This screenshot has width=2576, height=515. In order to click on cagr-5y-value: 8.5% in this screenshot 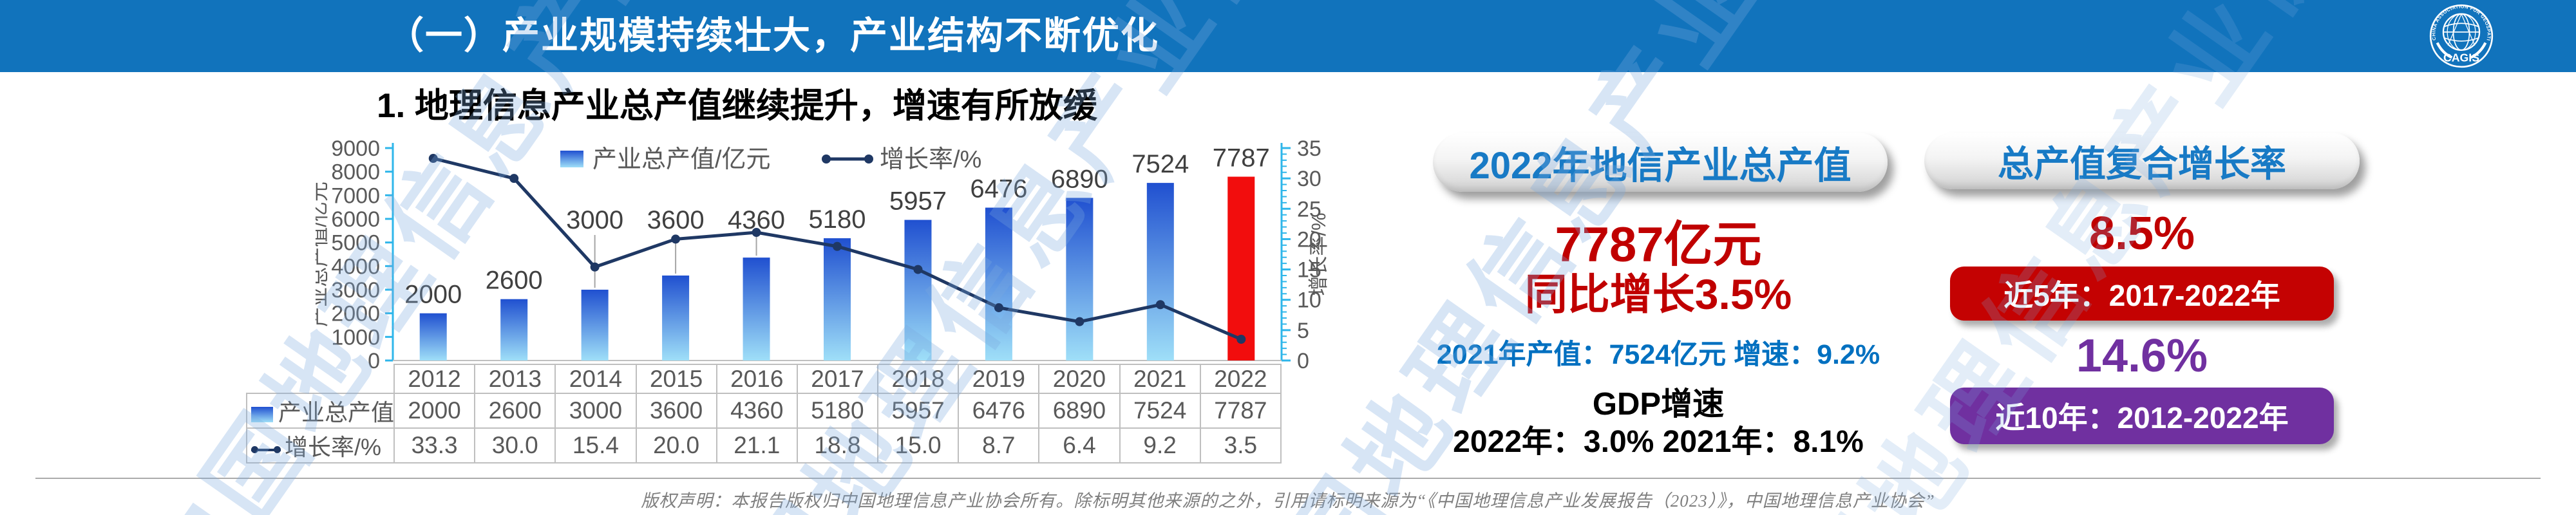, I will do `click(2141, 234)`.